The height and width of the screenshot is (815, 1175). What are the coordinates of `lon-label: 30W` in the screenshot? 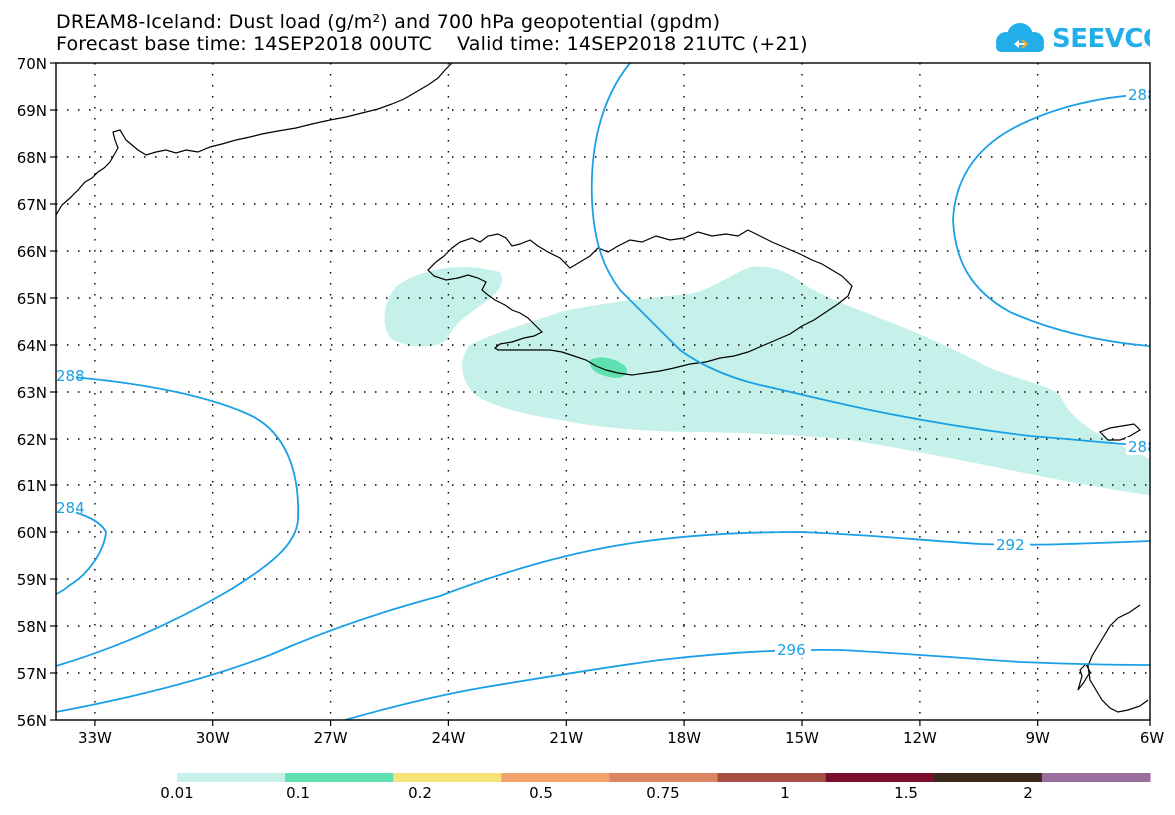 It's located at (213, 738).